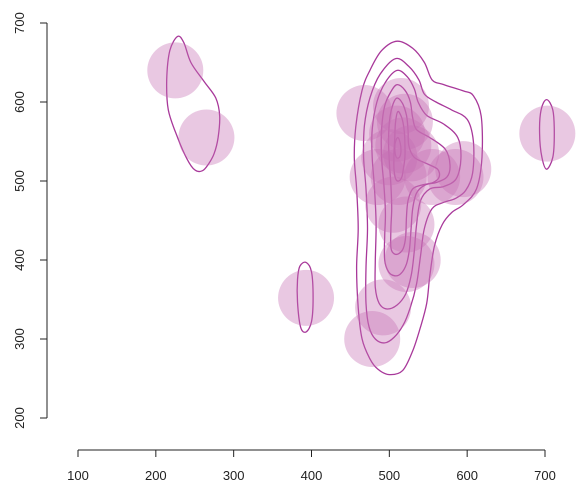 The image size is (583, 497). What do you see at coordinates (312, 475) in the screenshot?
I see `x-tick-label: 400` at bounding box center [312, 475].